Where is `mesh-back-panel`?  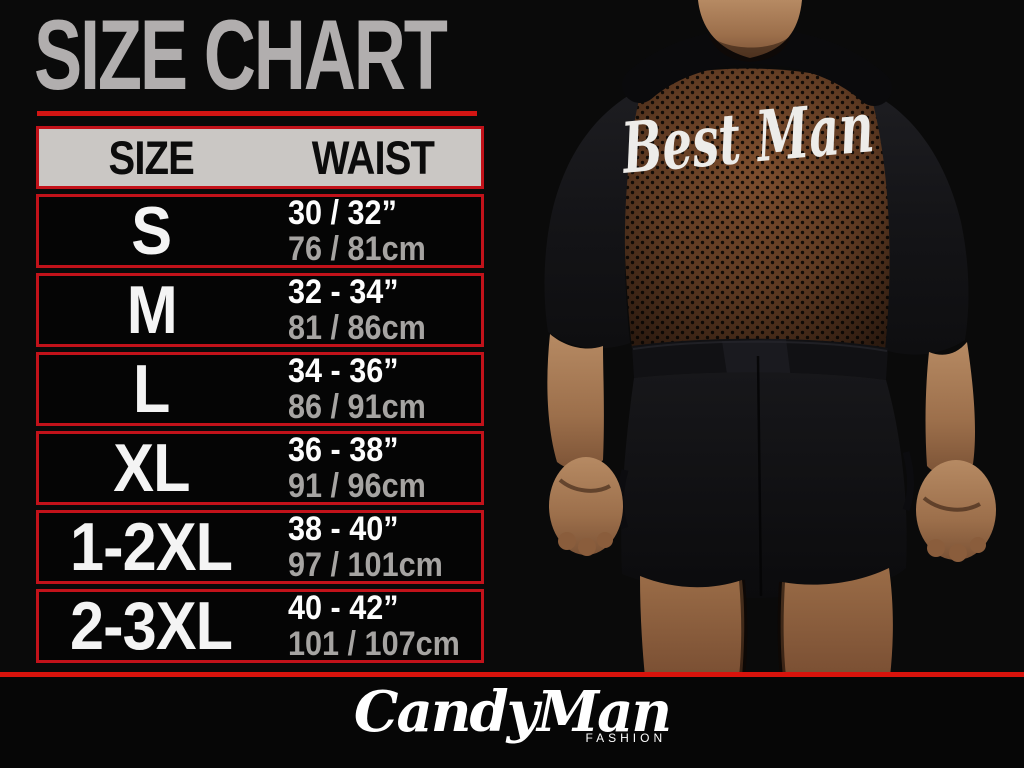
mesh-back-panel is located at coordinates (758, 212).